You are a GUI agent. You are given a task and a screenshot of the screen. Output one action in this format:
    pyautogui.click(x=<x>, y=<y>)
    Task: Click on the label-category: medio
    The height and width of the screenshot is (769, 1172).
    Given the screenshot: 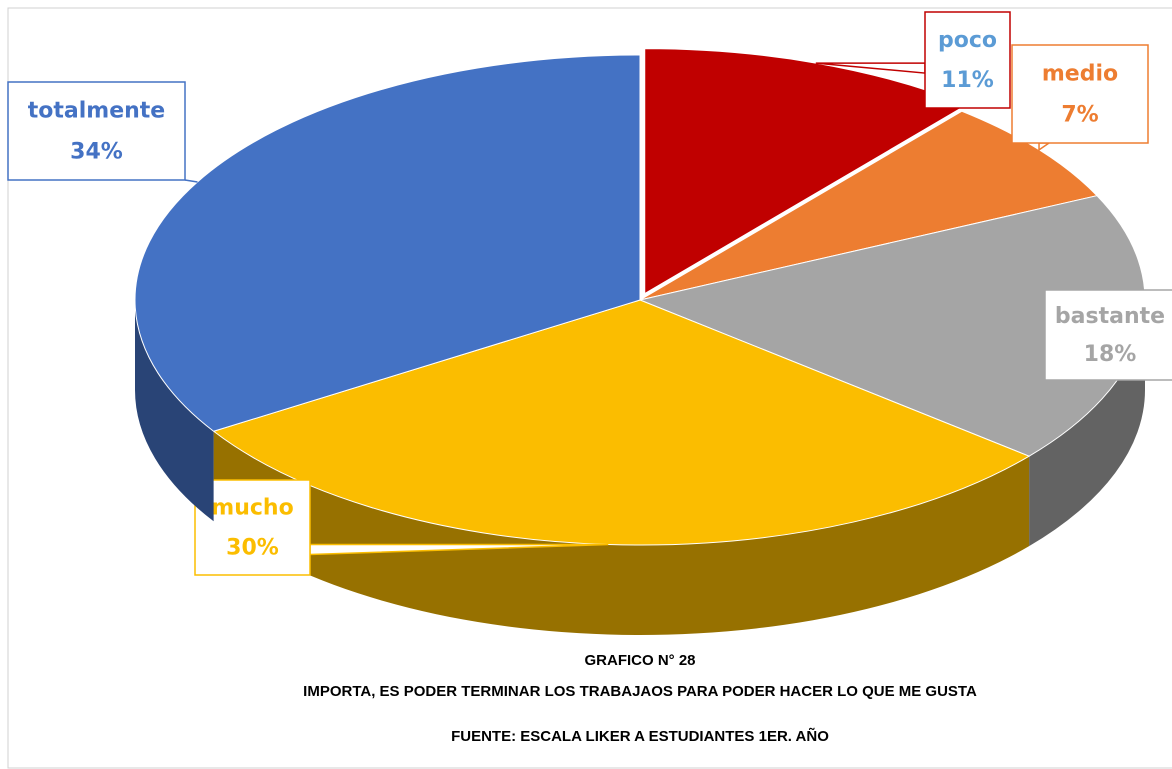 What is the action you would take?
    pyautogui.click(x=1080, y=73)
    